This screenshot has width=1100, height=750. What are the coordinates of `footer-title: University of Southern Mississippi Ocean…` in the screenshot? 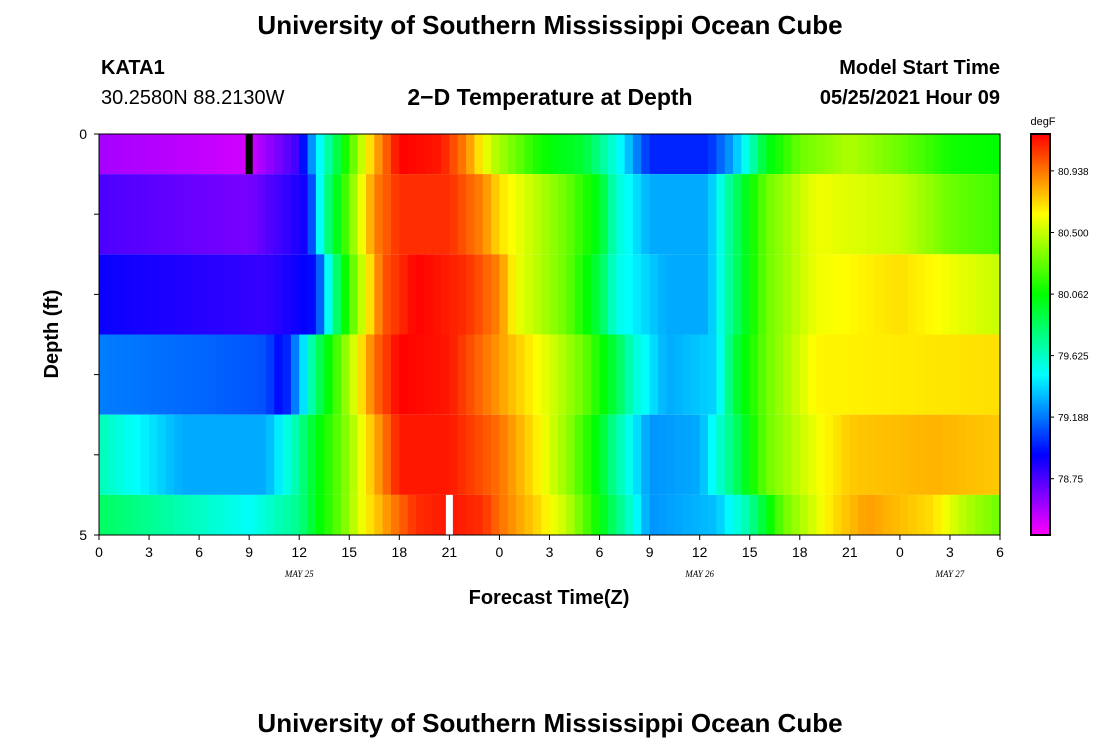 It's located at (550, 723).